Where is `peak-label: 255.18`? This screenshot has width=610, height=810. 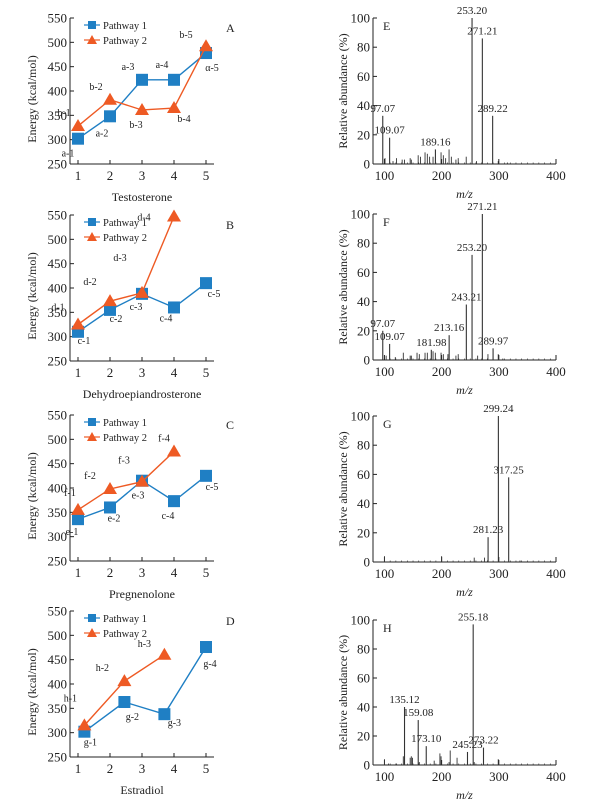 peak-label: 255.18 is located at coordinates (473, 617).